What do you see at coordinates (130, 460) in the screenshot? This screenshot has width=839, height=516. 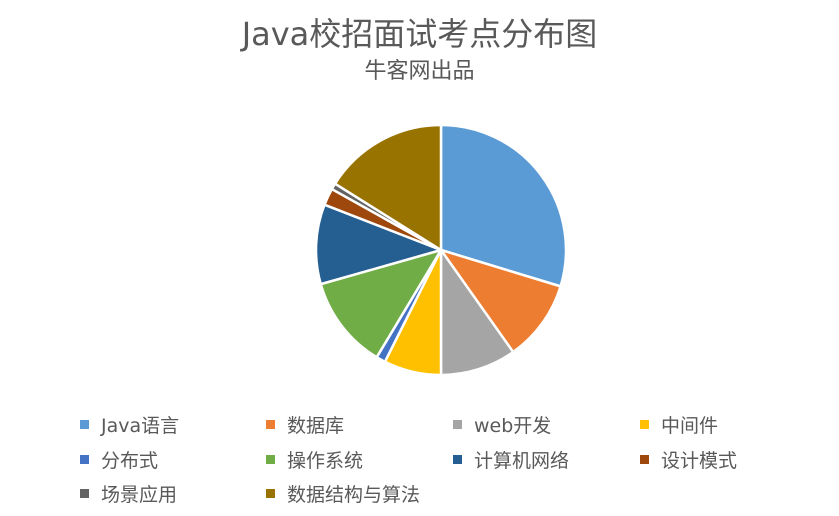 I see `legend-label: 分布式` at bounding box center [130, 460].